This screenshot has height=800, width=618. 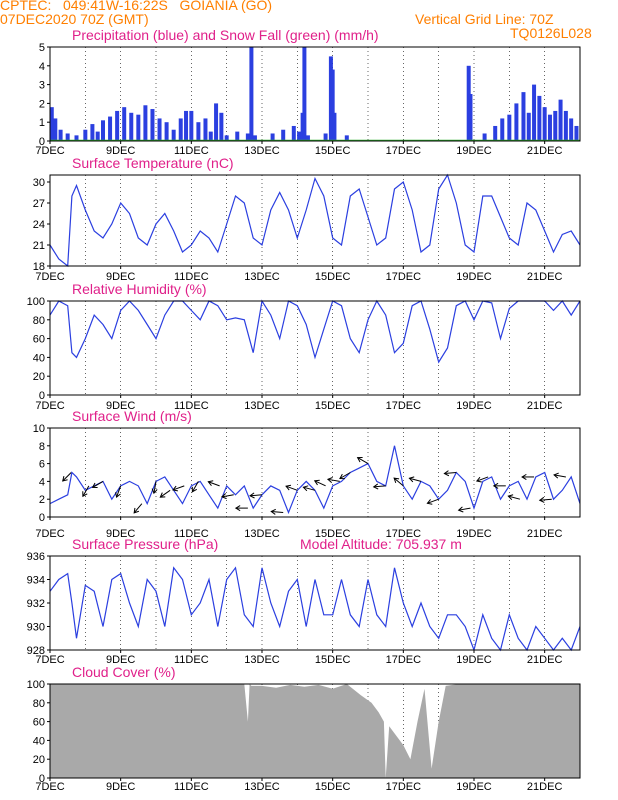 What do you see at coordinates (74, 19) in the screenshot?
I see `header-run-time: 07DEC2020 70Z (GMT)` at bounding box center [74, 19].